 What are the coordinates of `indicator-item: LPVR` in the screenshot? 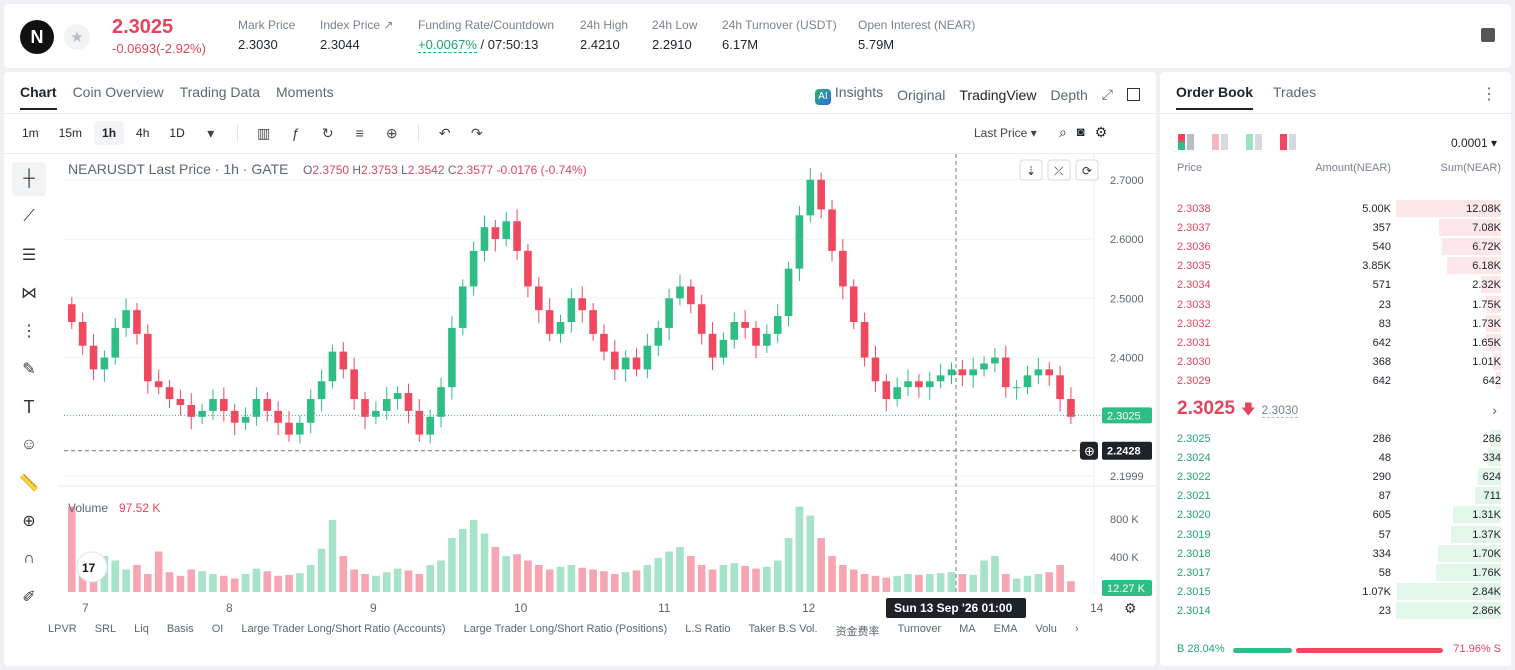 It's located at (62, 629).